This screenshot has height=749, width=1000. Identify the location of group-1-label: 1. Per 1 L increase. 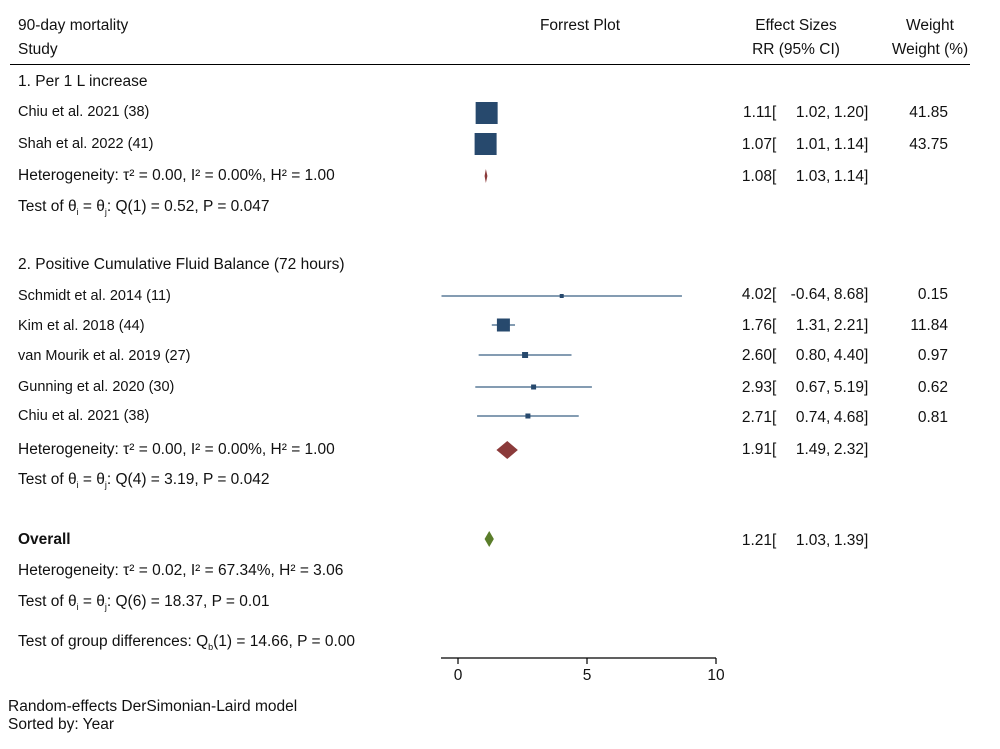
(83, 81).